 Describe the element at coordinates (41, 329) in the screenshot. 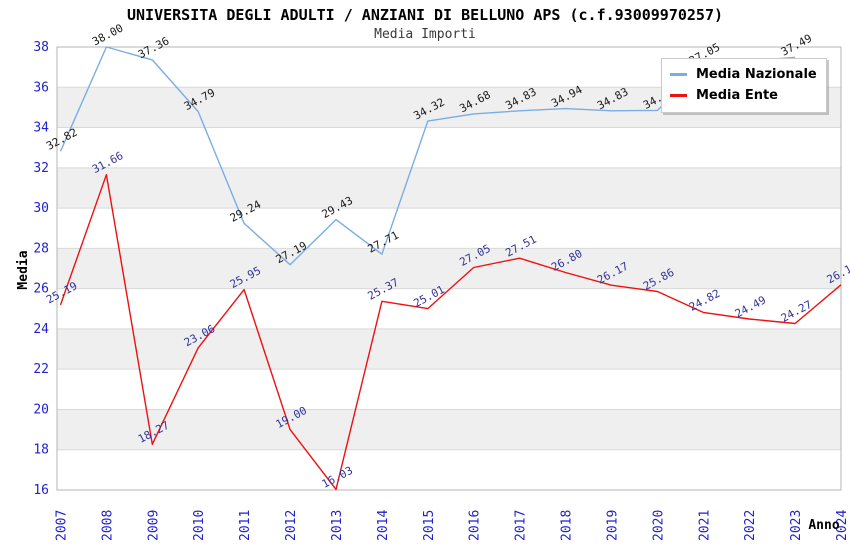

I see `svg-text: 24` at that location.